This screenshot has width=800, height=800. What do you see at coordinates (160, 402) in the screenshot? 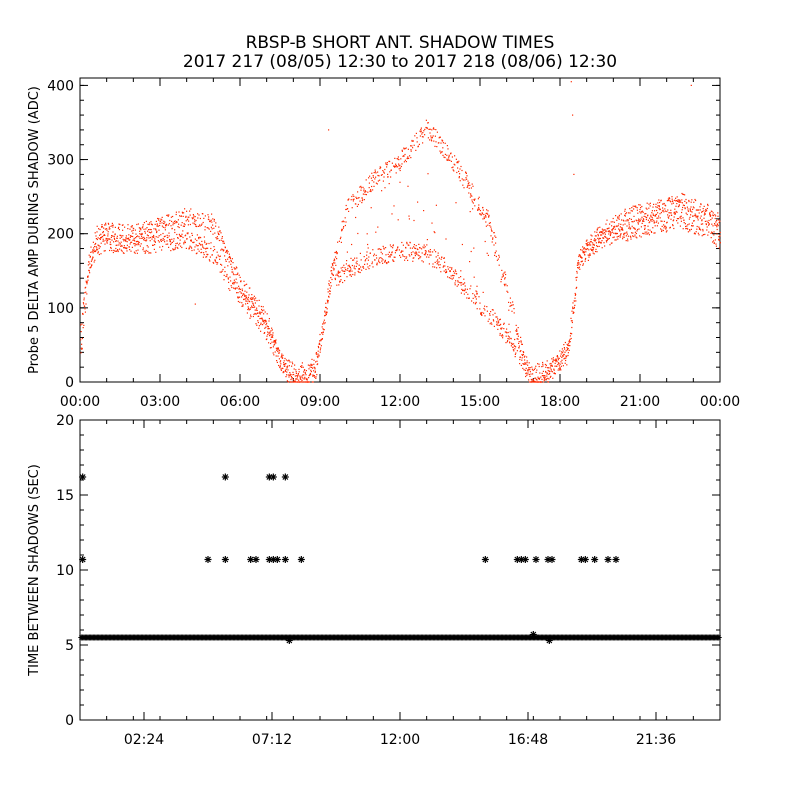
I see `top-plot-xtick-label: 03:00` at bounding box center [160, 402].